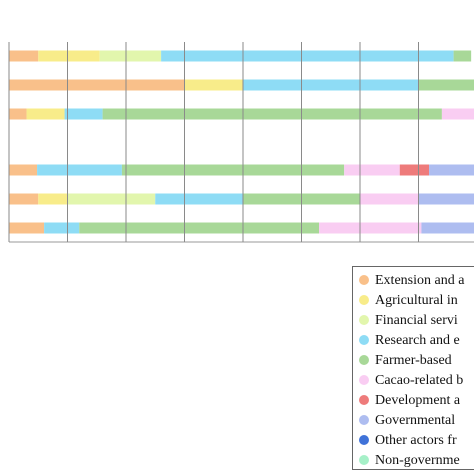  Describe the element at coordinates (418, 400) in the screenshot. I see `legend-label: Development a` at that location.